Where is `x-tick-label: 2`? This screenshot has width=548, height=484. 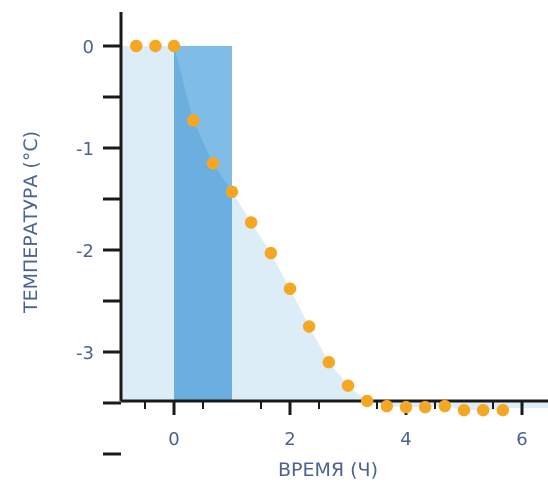 x-tick-label: 2 is located at coordinates (289, 439).